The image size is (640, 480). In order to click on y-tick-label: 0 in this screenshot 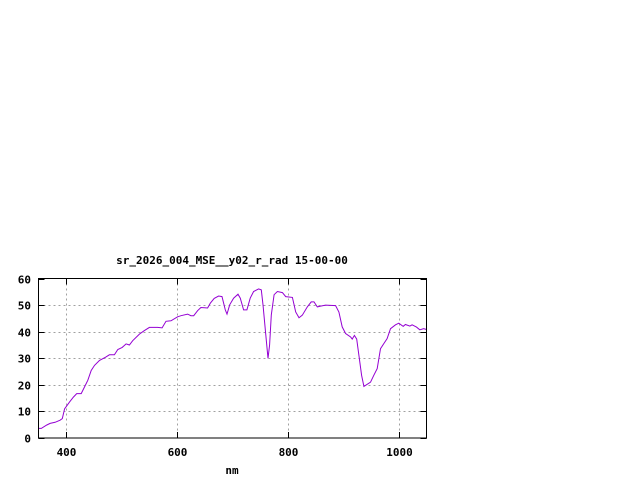, I will do `click(27, 439)`.